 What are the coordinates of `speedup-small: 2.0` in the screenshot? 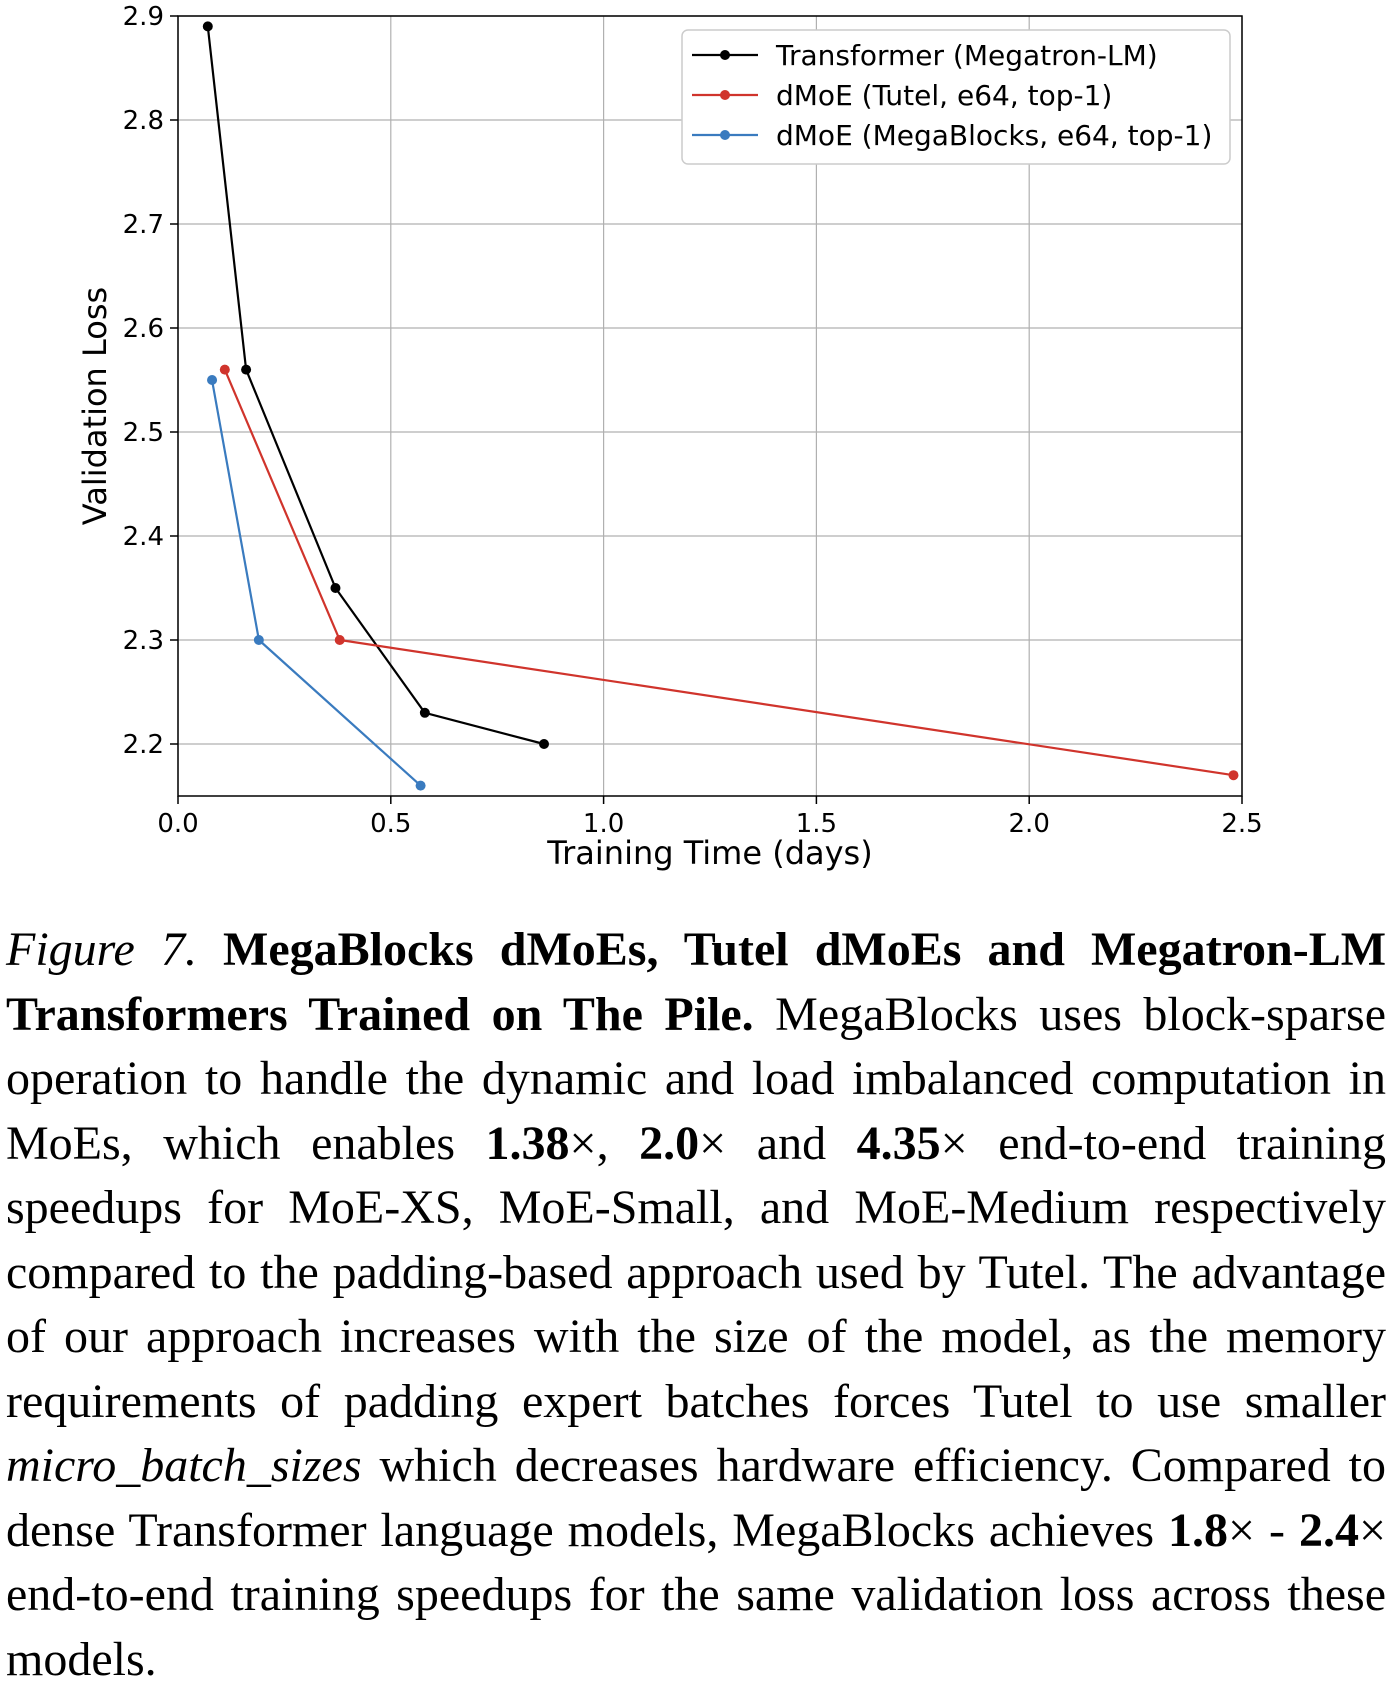 It's located at (669, 1143).